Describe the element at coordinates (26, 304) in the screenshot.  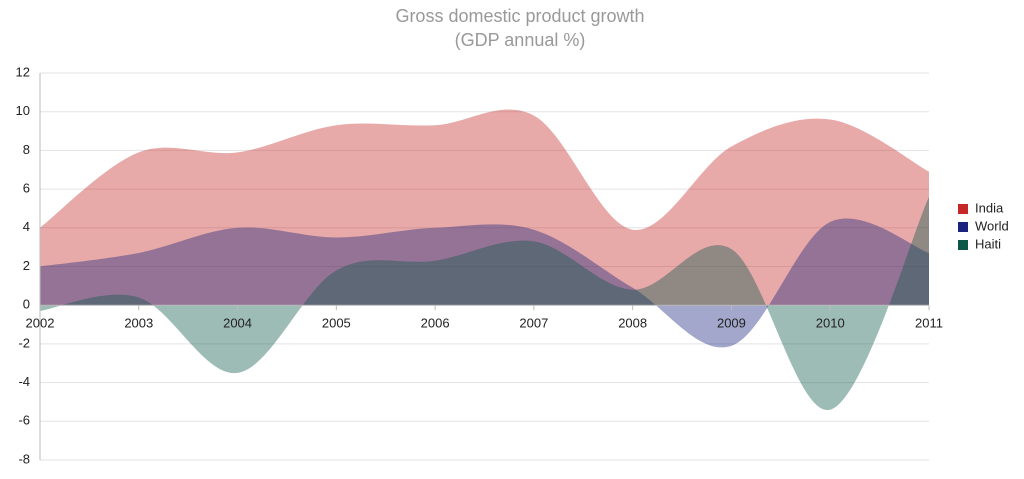
I see `y-tick-label: 0` at that location.